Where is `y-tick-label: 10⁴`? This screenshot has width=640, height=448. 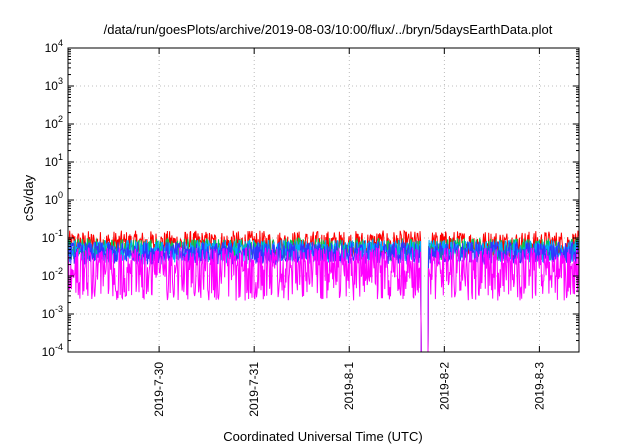 y-tick-label: 10⁴ is located at coordinates (54, 46).